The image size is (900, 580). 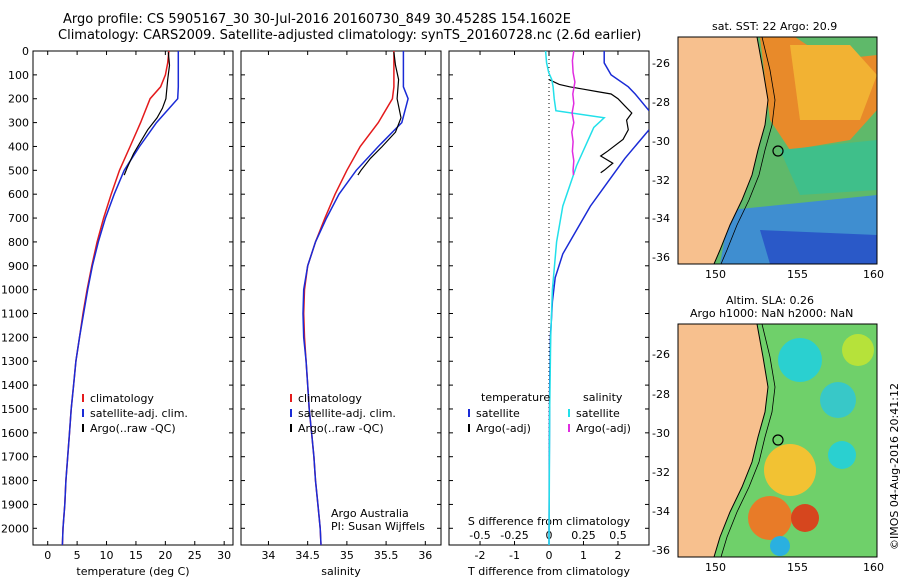 What do you see at coordinates (18, 218) in the screenshot?
I see `depth-tick-label: 700` at bounding box center [18, 218].